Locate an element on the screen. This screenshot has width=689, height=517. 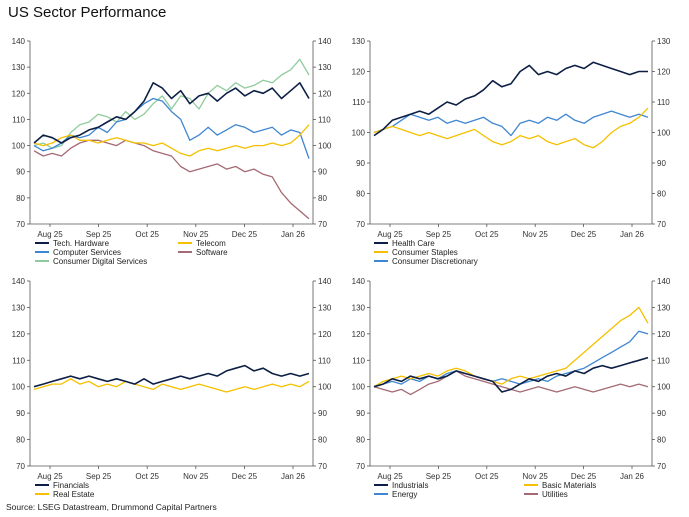
series-line-industrials is located at coordinates (511, 374).